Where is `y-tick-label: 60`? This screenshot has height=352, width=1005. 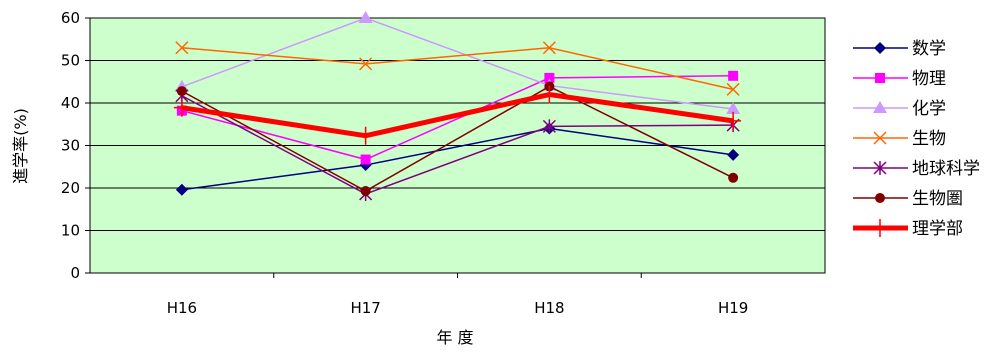 y-tick-label: 60 is located at coordinates (70, 18).